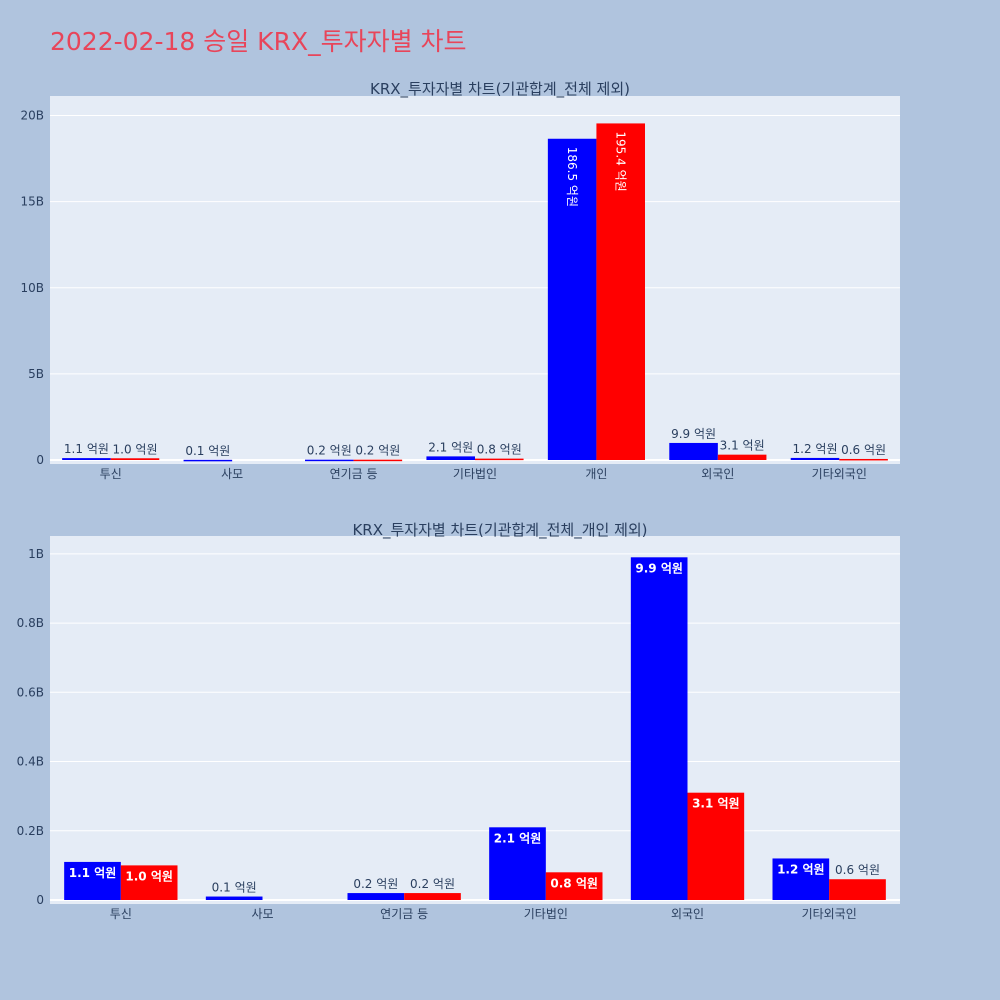 Image resolution: width=1000 pixels, height=1000 pixels. I want to click on page-title: 2022-02-18 승일 KRX_투자자별 차트, so click(258, 41).